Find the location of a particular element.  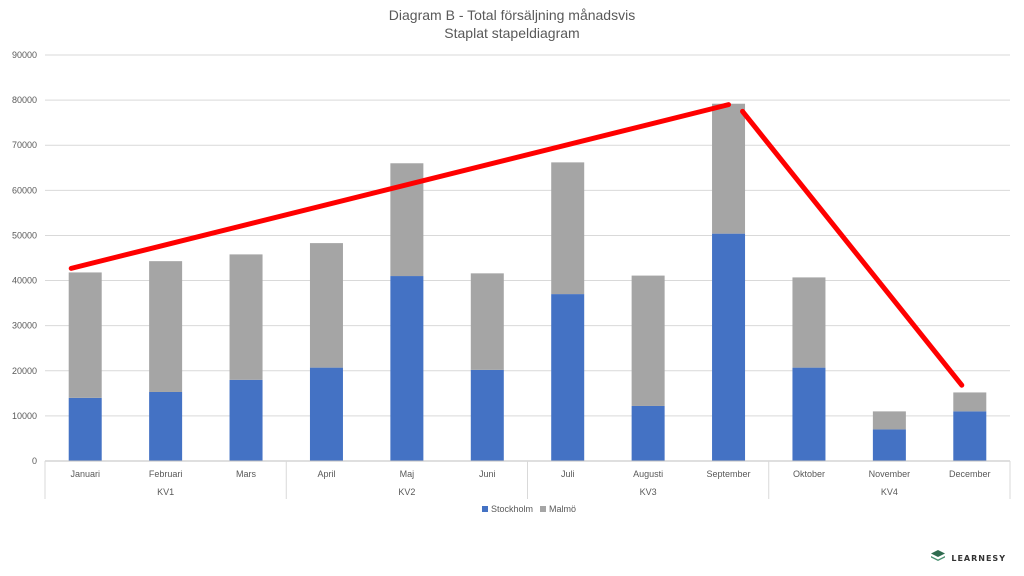

y-tick-label-4: 40000 is located at coordinates (24, 281).